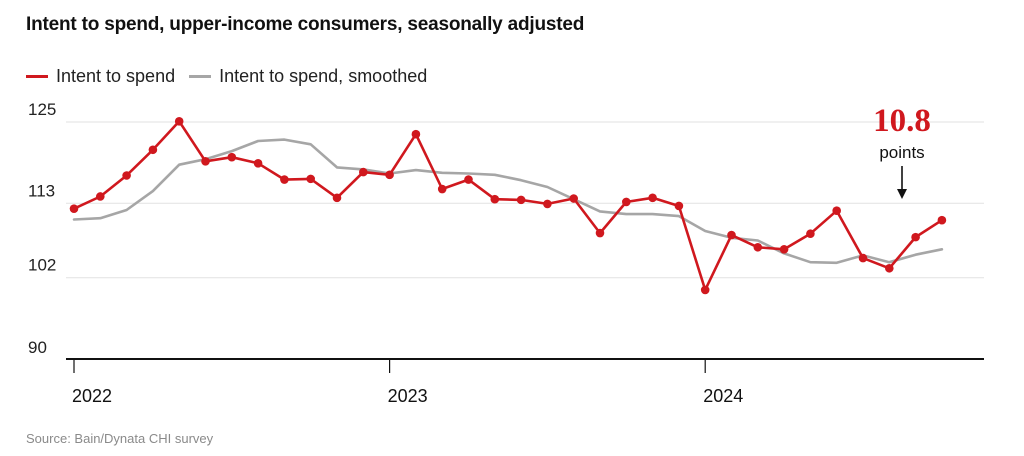 The width and height of the screenshot is (1024, 456). Describe the element at coordinates (902, 121) in the screenshot. I see `annotation-value: 10.8` at that location.